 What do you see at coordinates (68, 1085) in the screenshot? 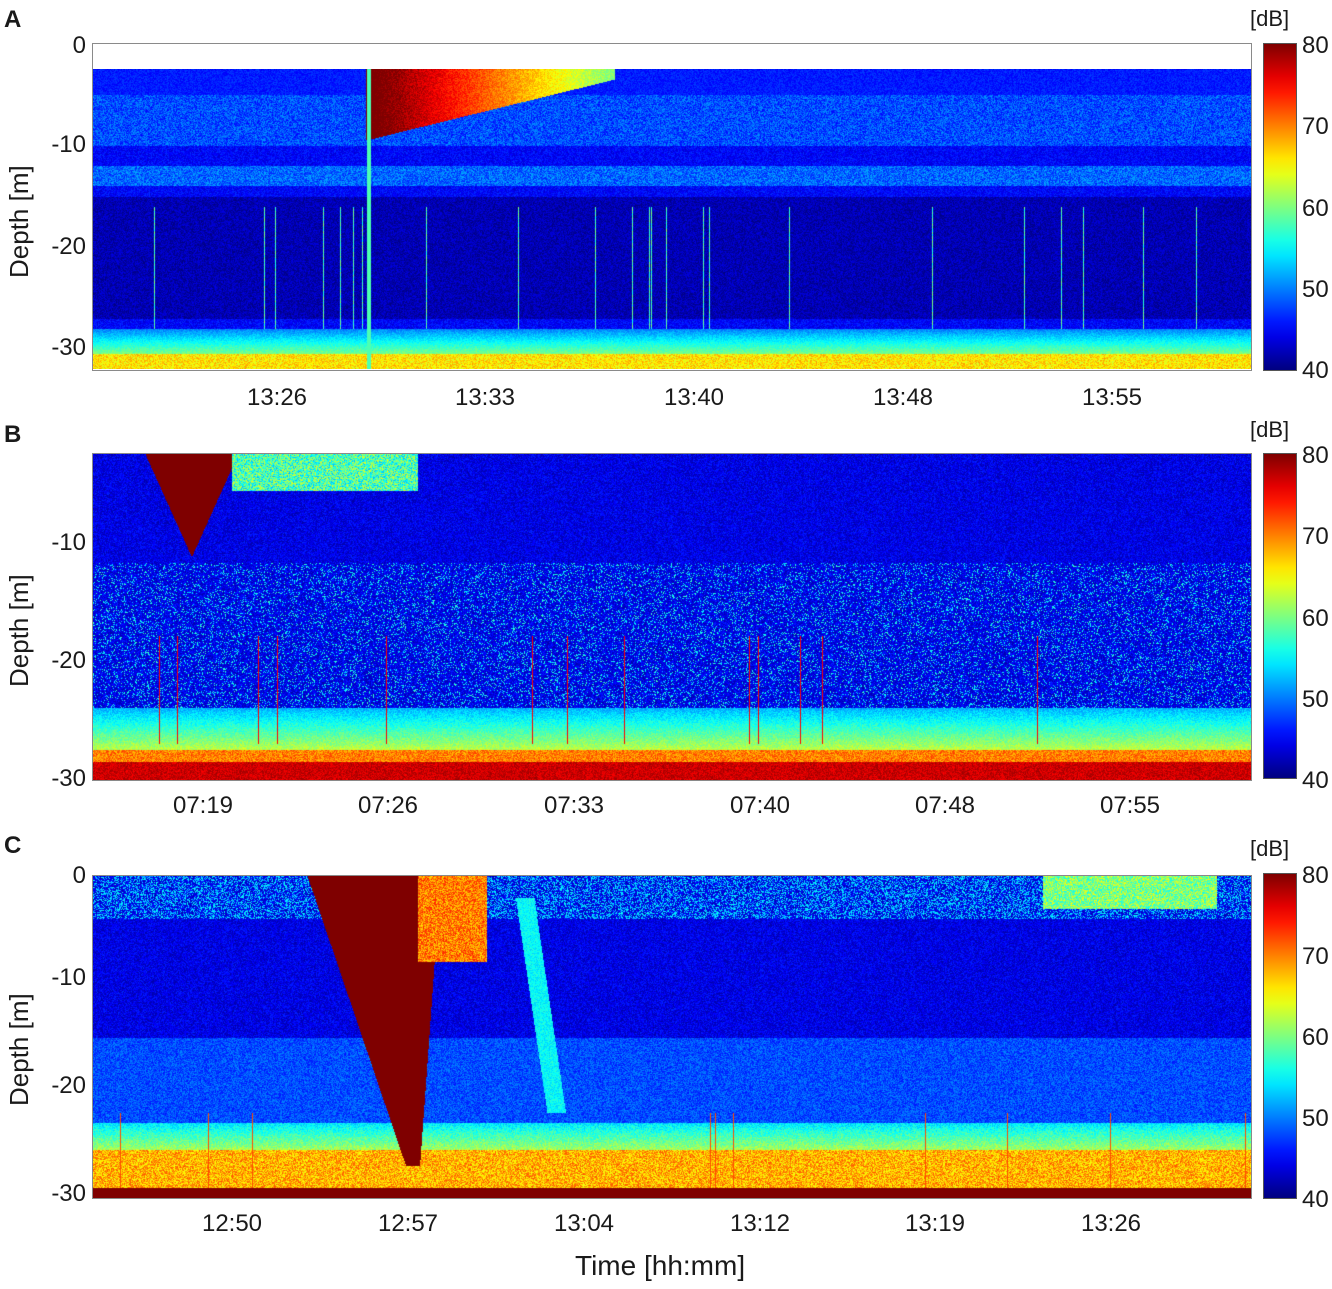
I see `y-tick-c-2: -20` at bounding box center [68, 1085].